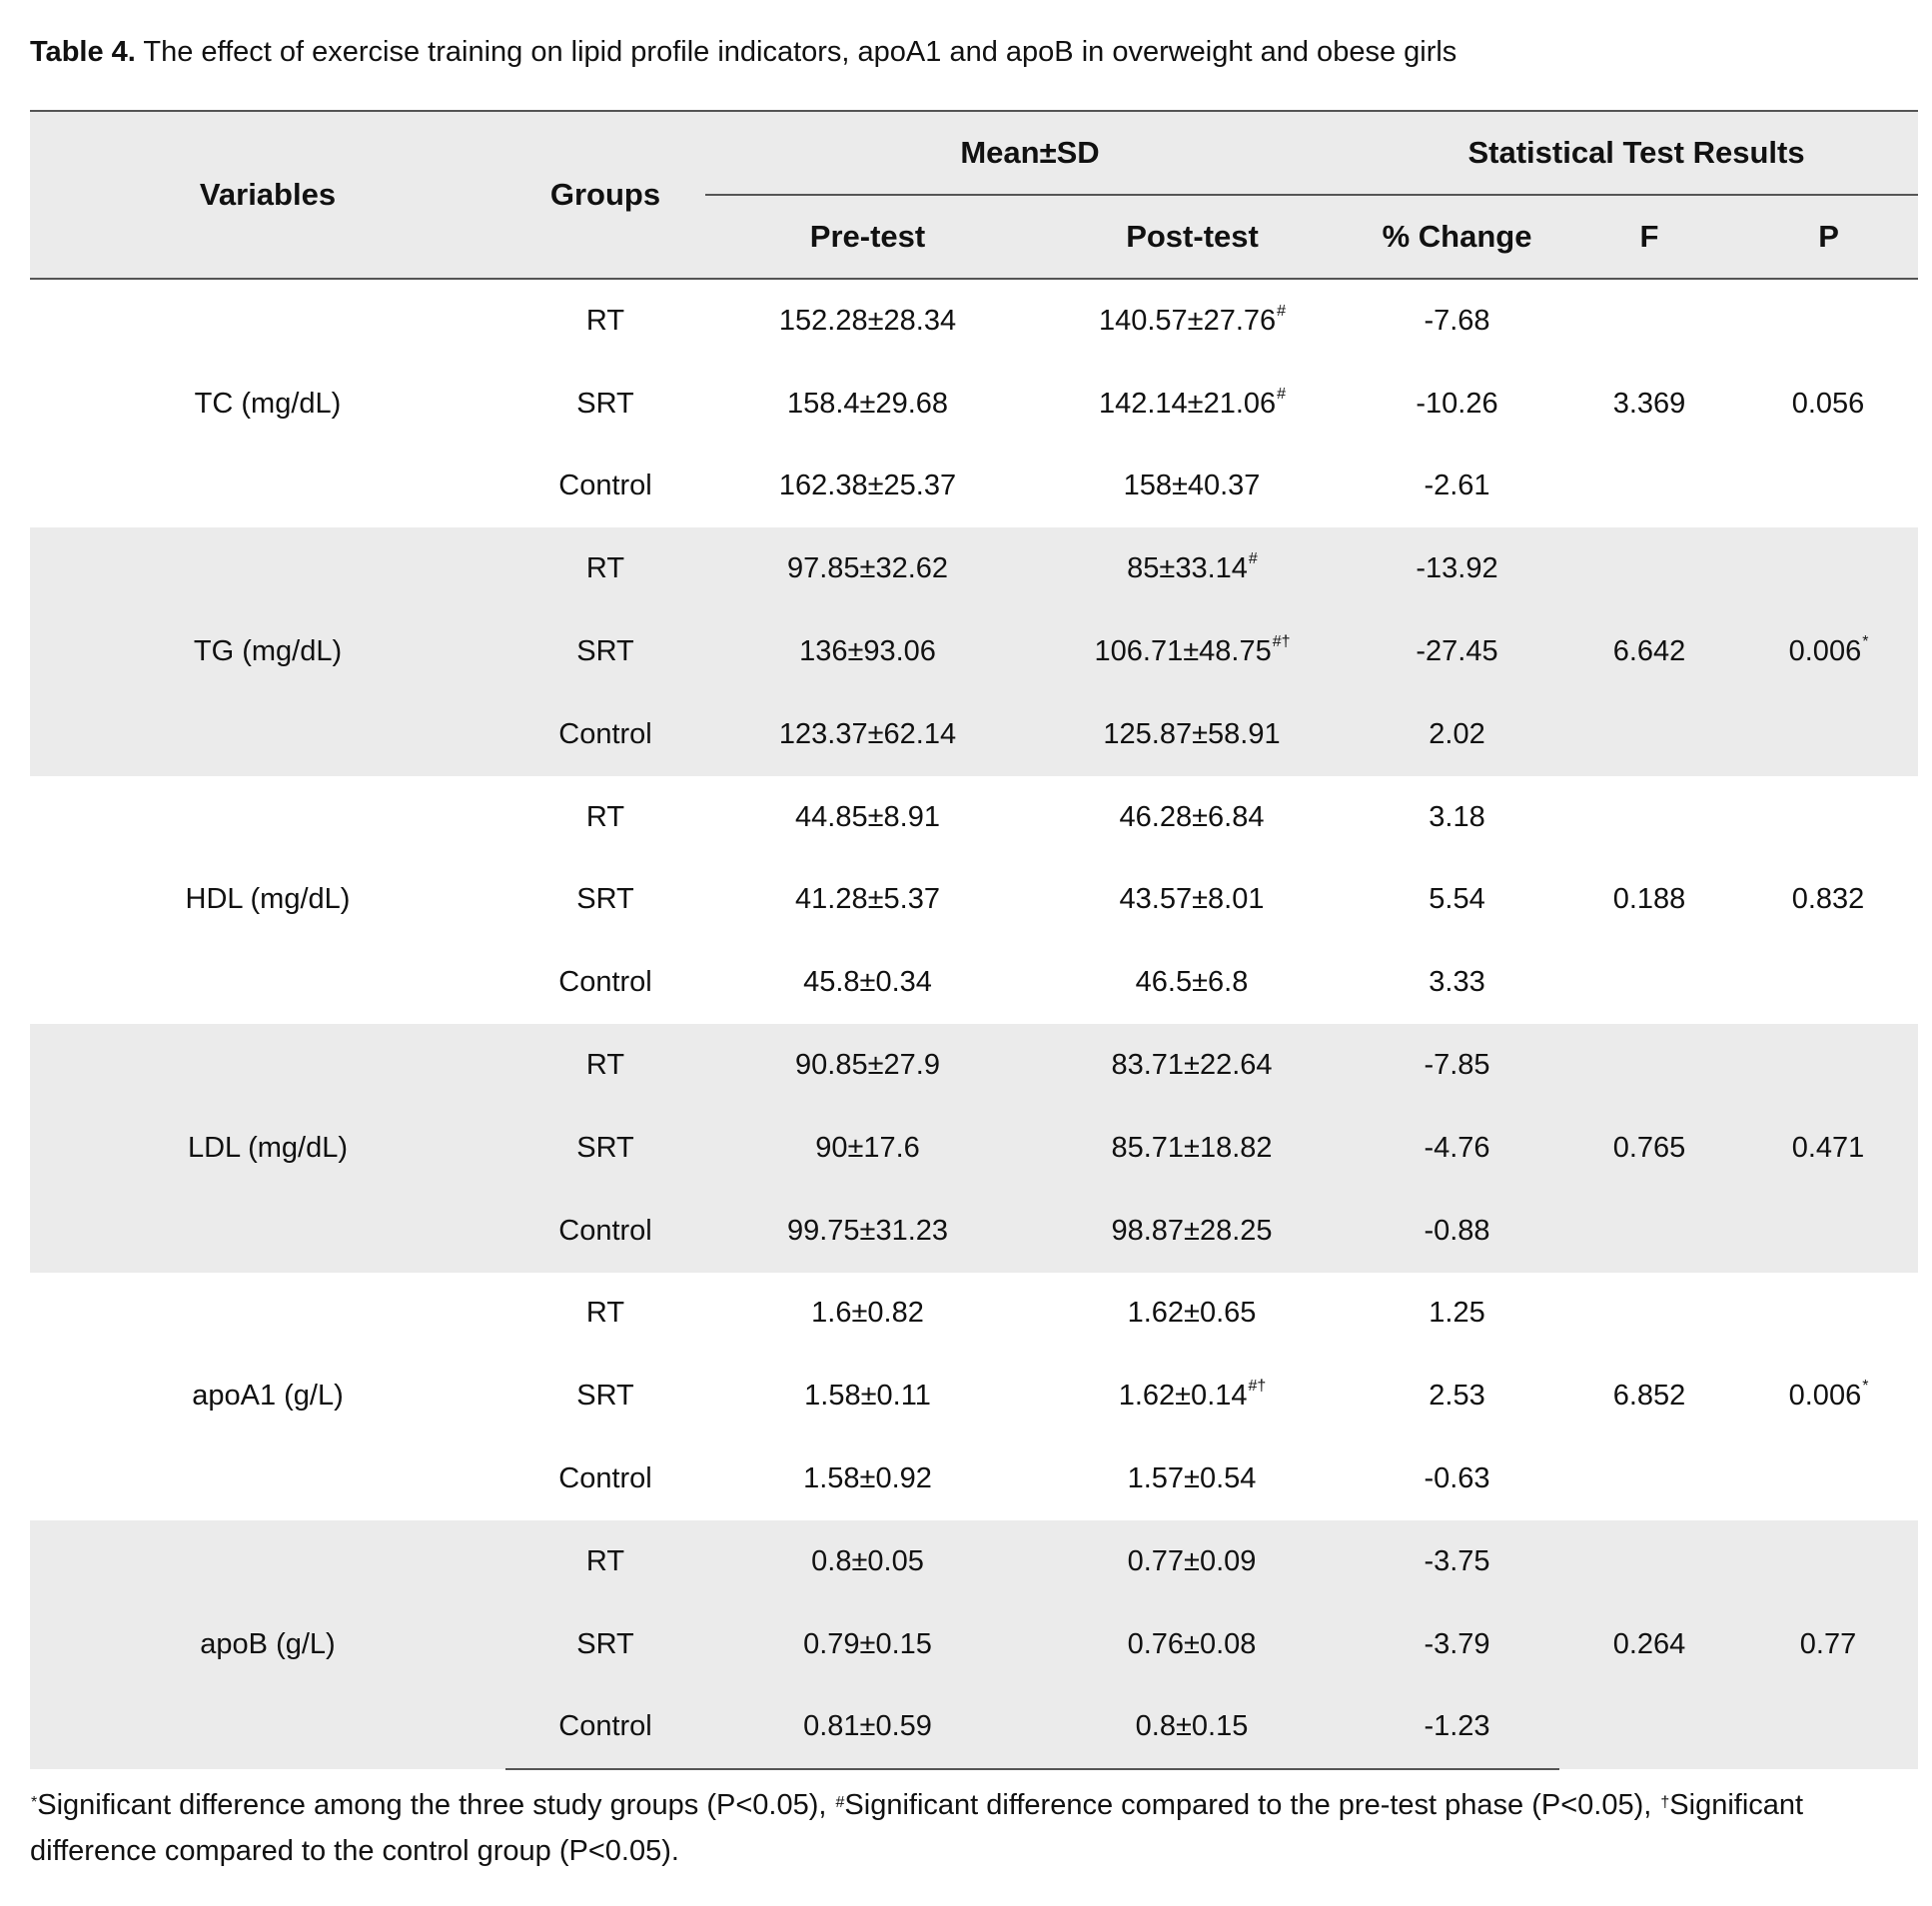 The width and height of the screenshot is (1932, 1906). Describe the element at coordinates (1649, 1148) in the screenshot. I see `cell-f: 0.765` at that location.